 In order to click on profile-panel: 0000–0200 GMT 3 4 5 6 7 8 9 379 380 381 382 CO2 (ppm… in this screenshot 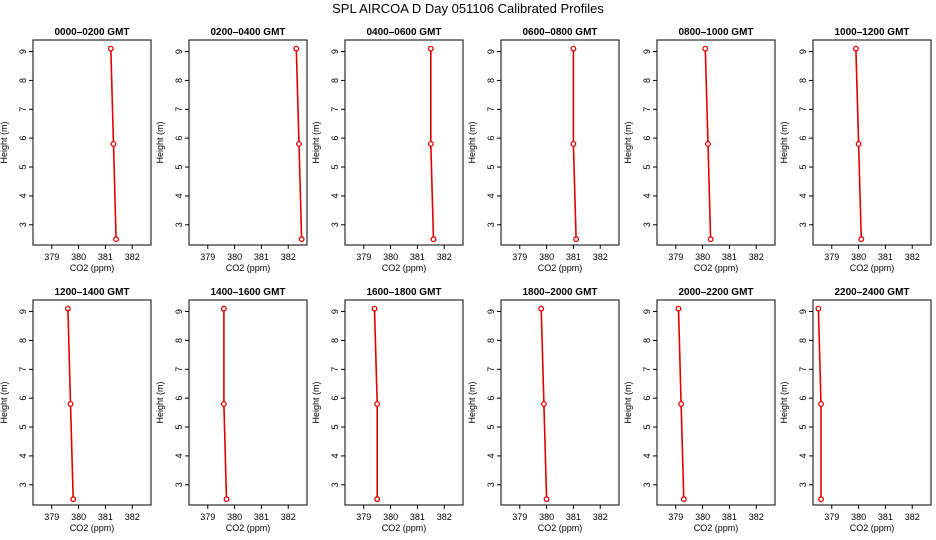, I will do `click(76, 150)`.